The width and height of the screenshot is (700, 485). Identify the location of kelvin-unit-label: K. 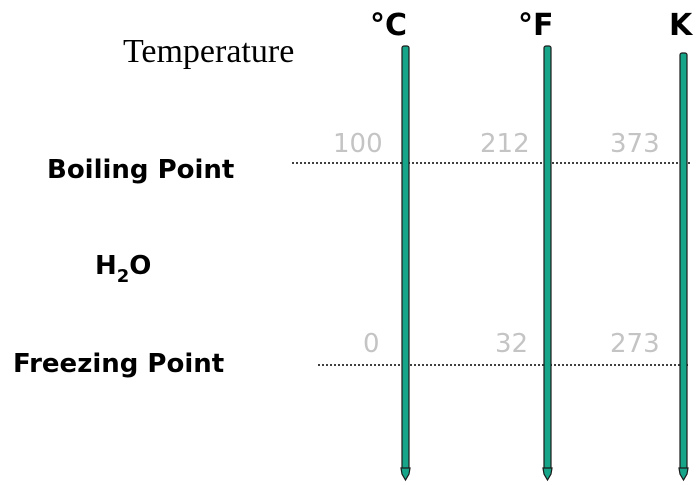
(681, 25).